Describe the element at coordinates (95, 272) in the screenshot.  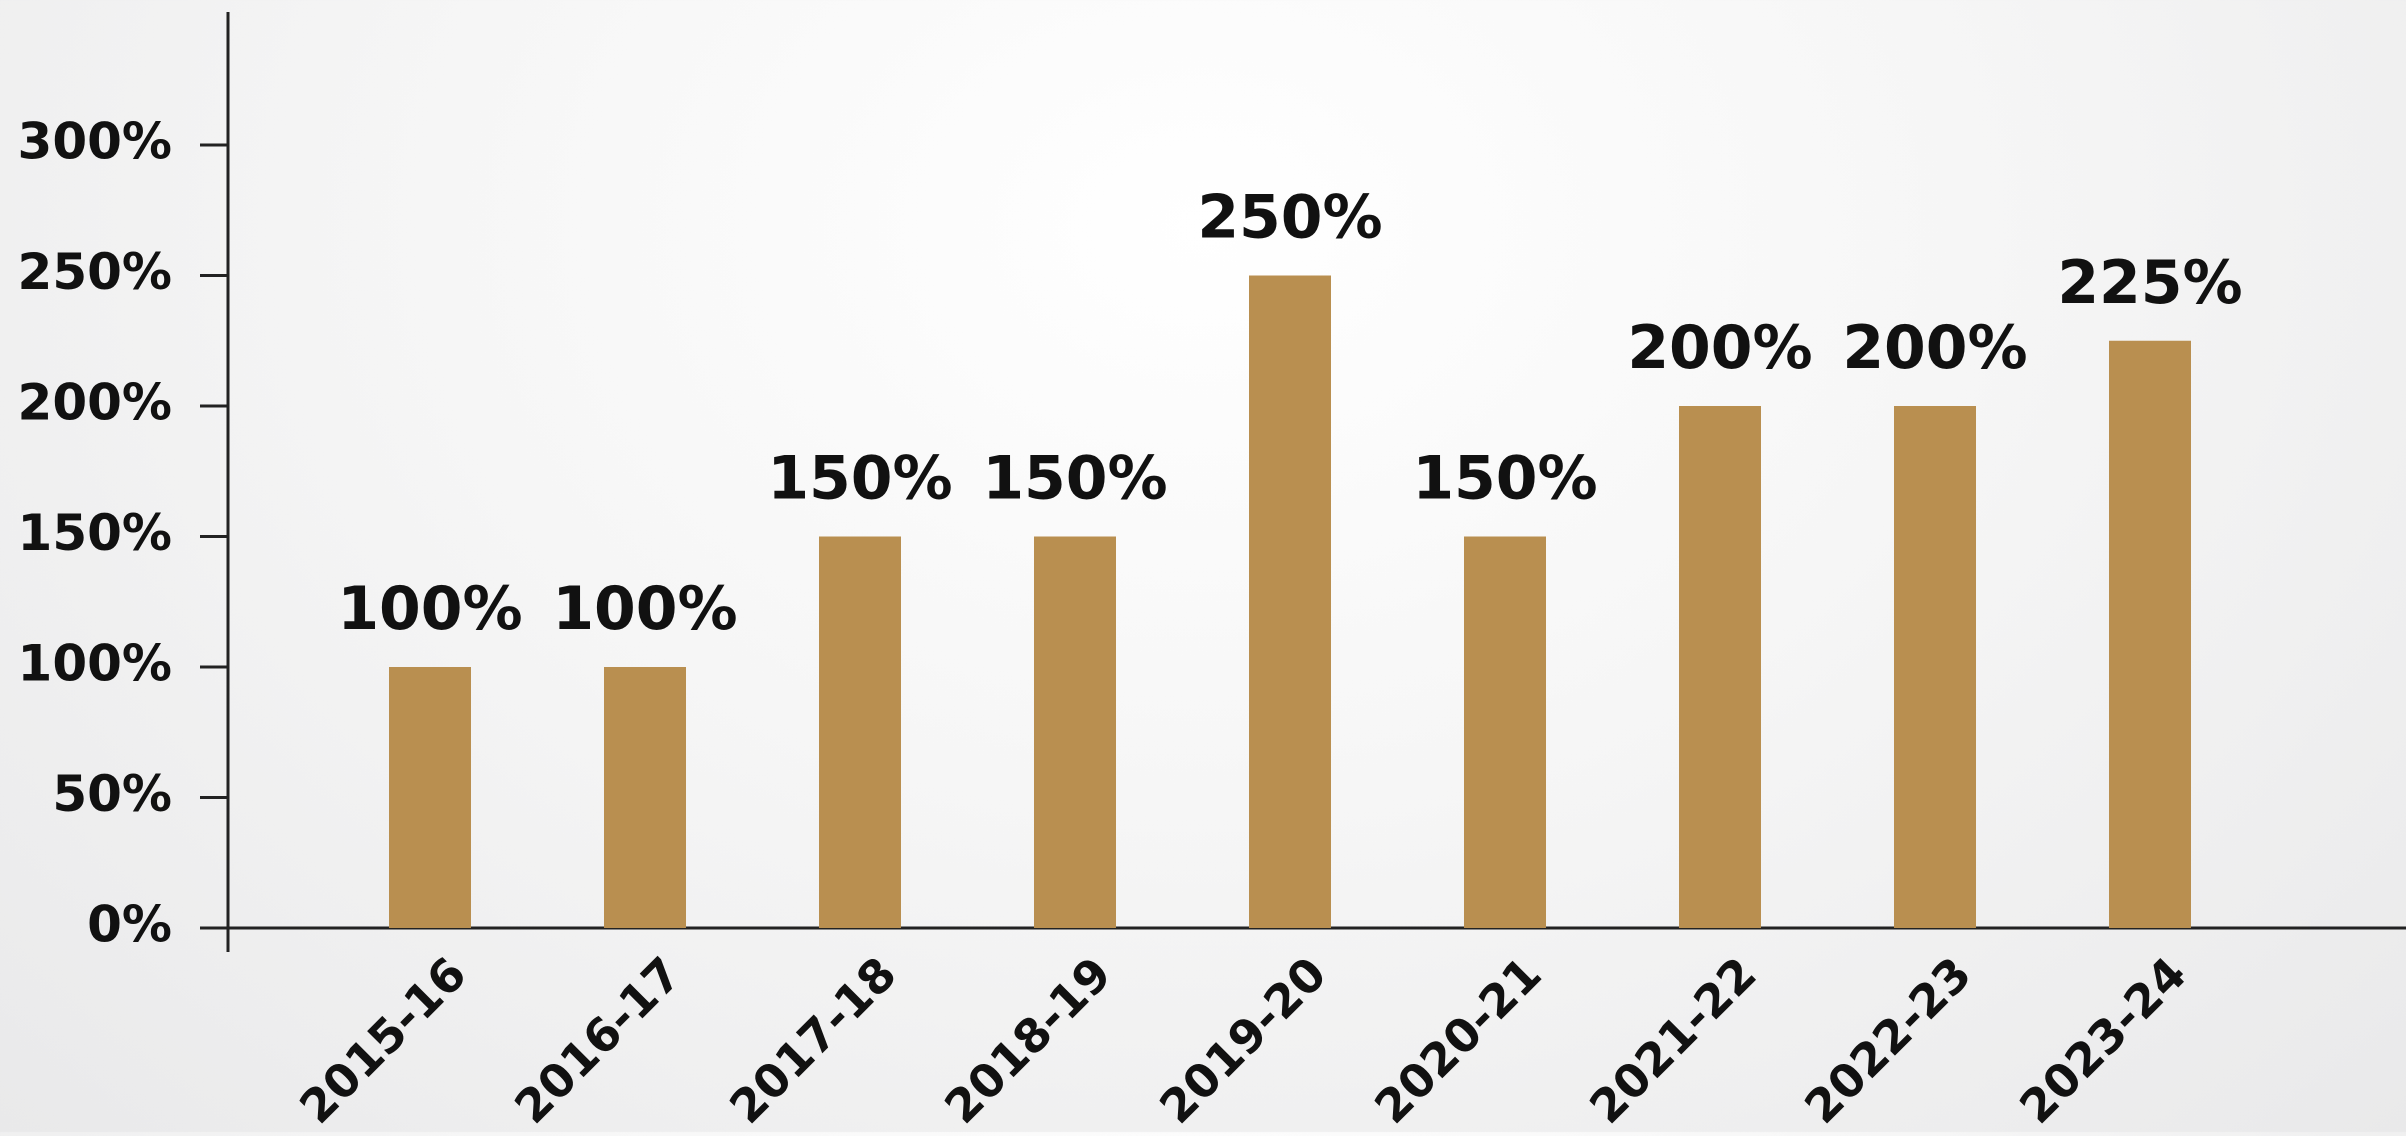
I see `y-tick-label: 250%` at that location.